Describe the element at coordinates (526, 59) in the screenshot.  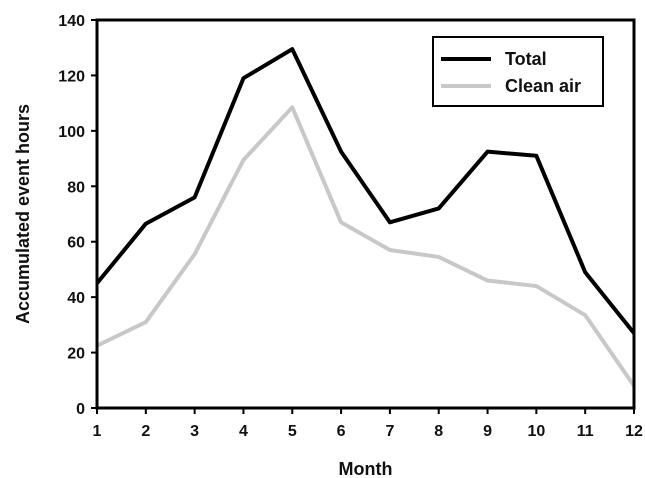
I see `legend-label: Total` at that location.